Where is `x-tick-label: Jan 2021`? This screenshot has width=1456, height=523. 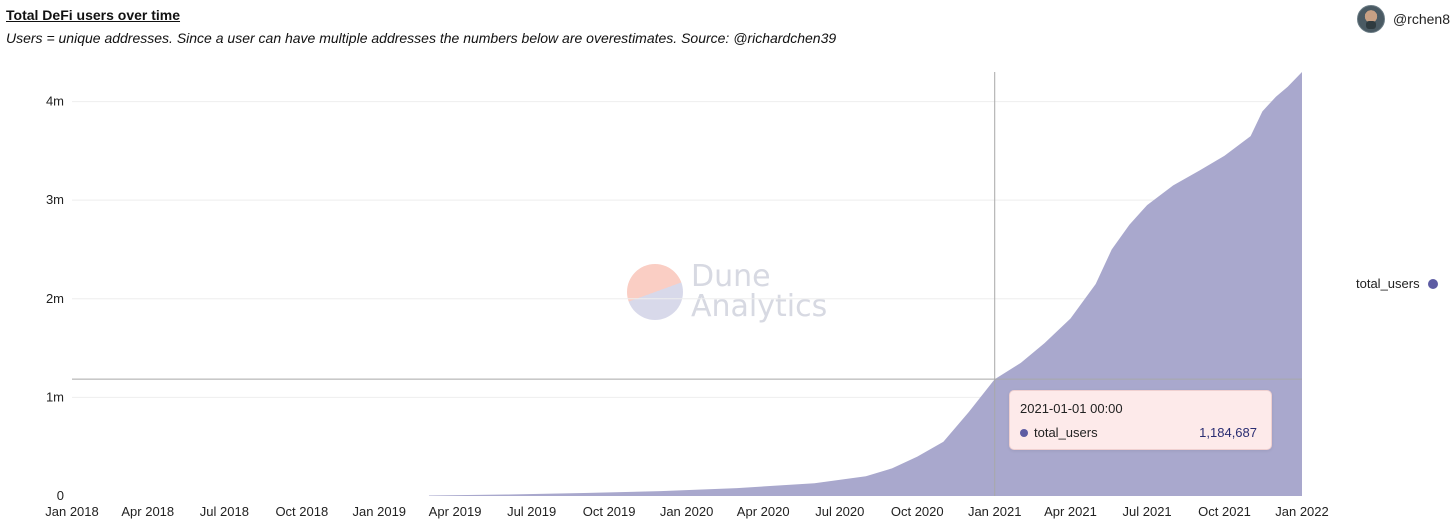
x-tick-label: Jan 2021 is located at coordinates (995, 511).